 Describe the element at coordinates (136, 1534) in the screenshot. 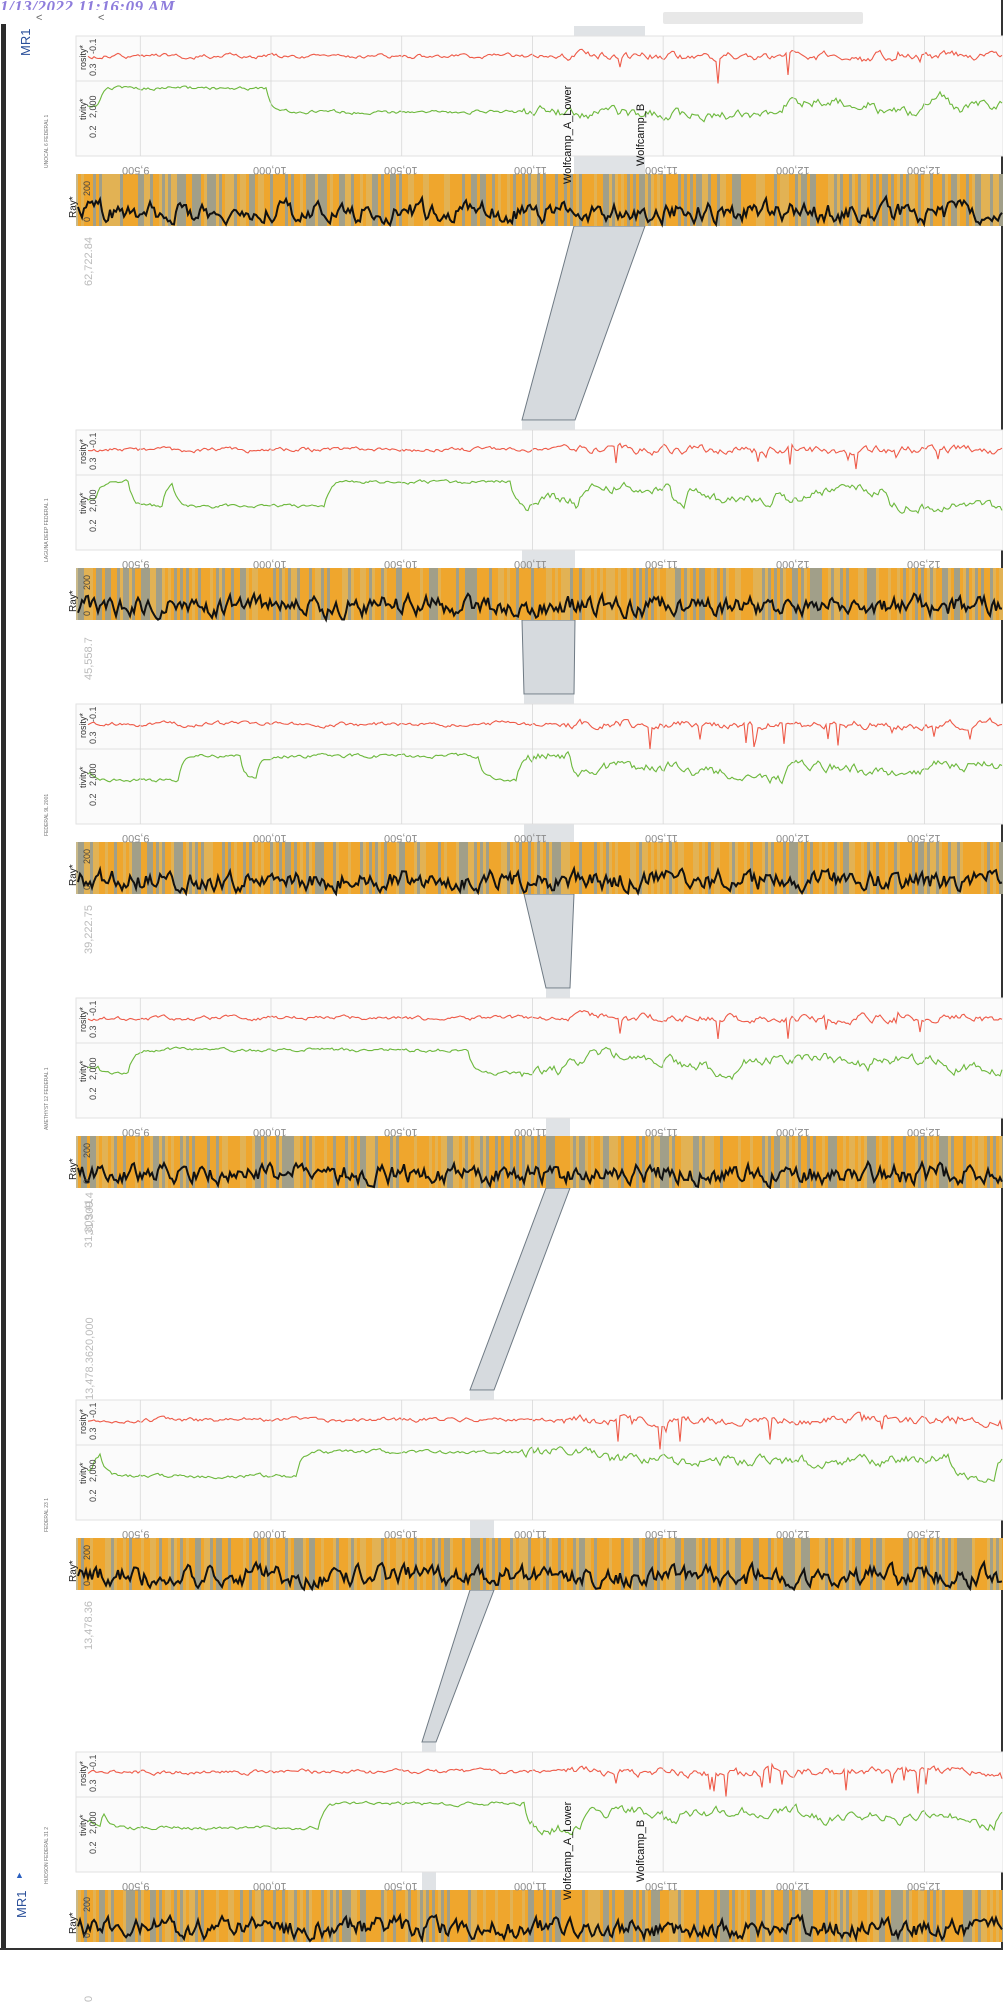

I see `depth-tick-label: 9,500` at that location.